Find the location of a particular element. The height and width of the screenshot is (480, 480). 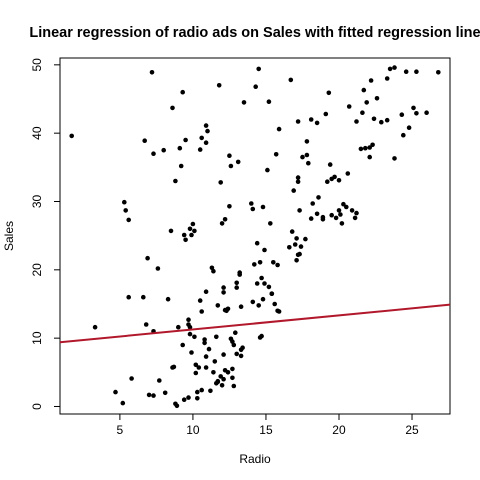

y-axis: 0 10 20 30 40 50 is located at coordinates (45, 234).